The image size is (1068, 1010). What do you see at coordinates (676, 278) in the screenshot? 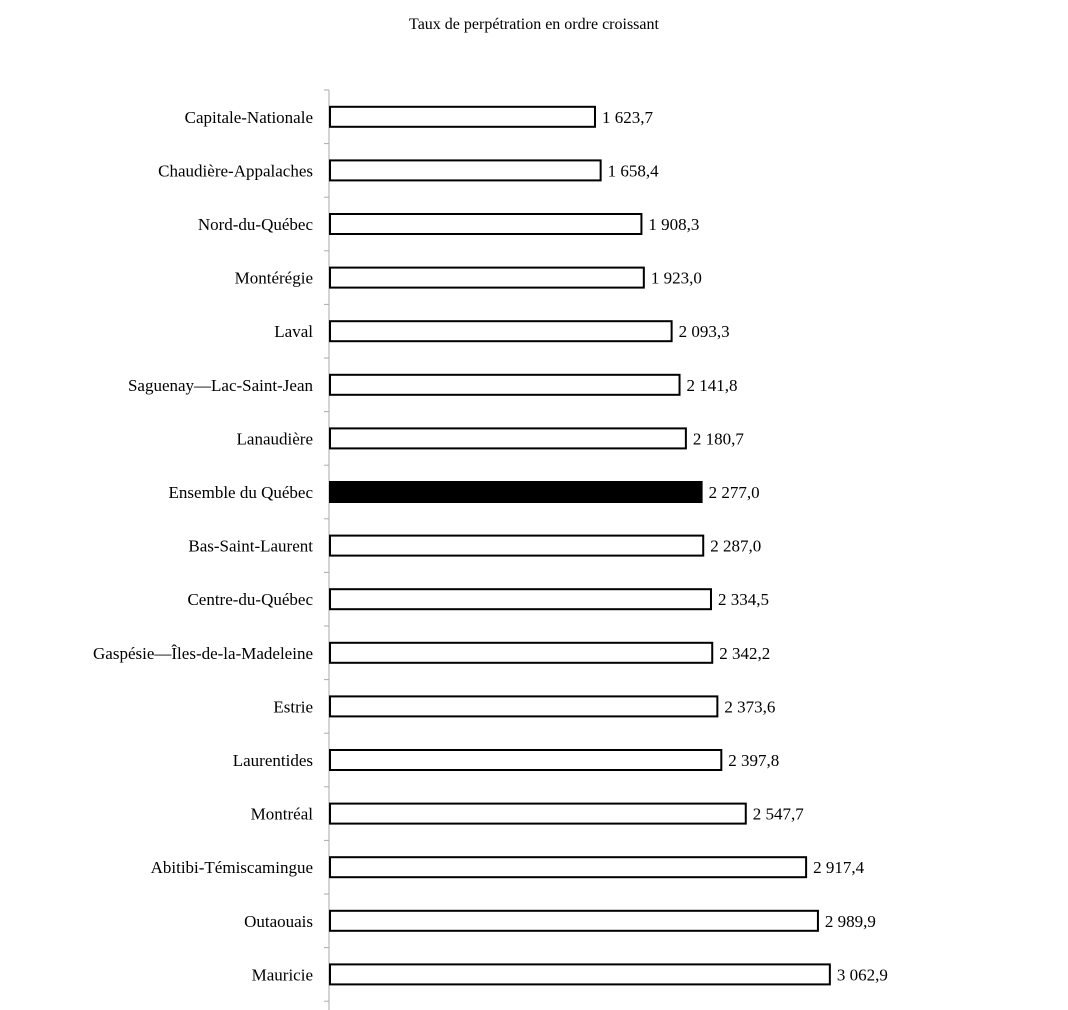
I see `value-label: 1 923,0` at bounding box center [676, 278].